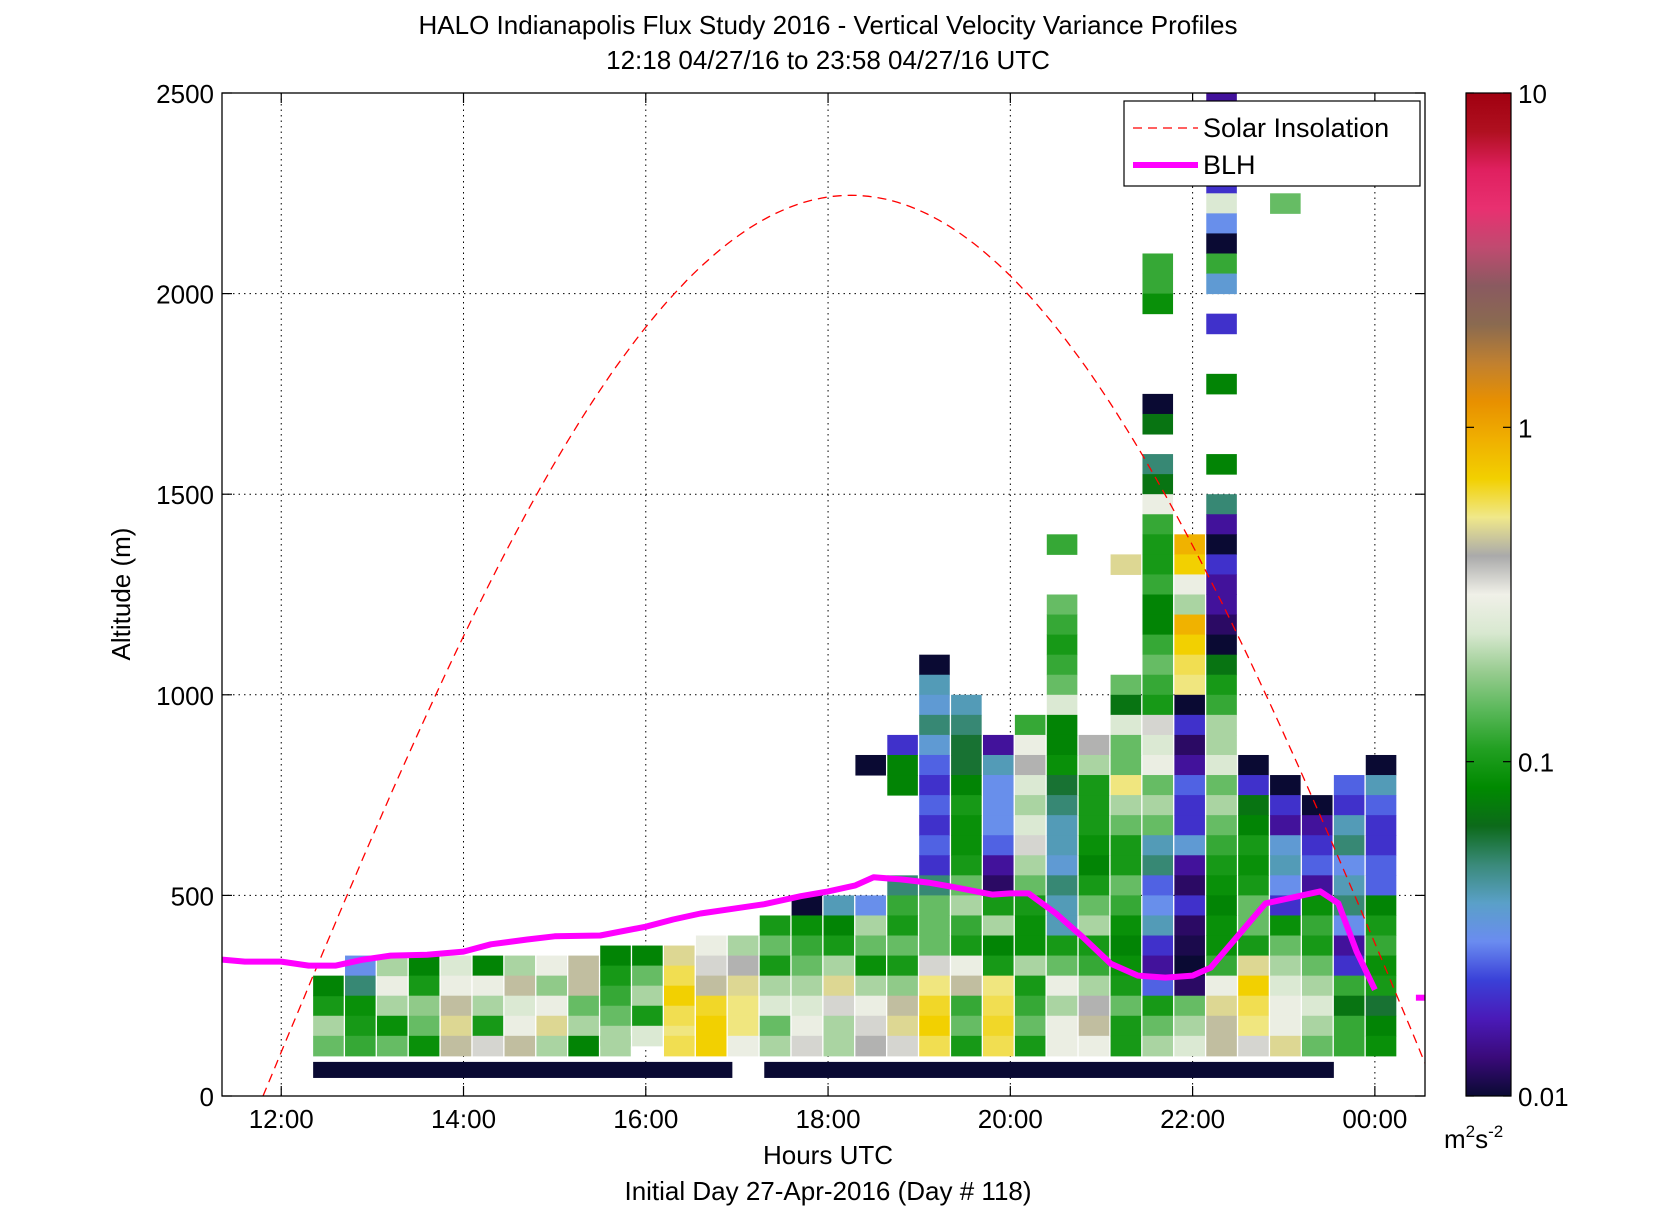 The image size is (1679, 1221). Describe the element at coordinates (185, 94) in the screenshot. I see `y-tick-label: 2500` at that location.